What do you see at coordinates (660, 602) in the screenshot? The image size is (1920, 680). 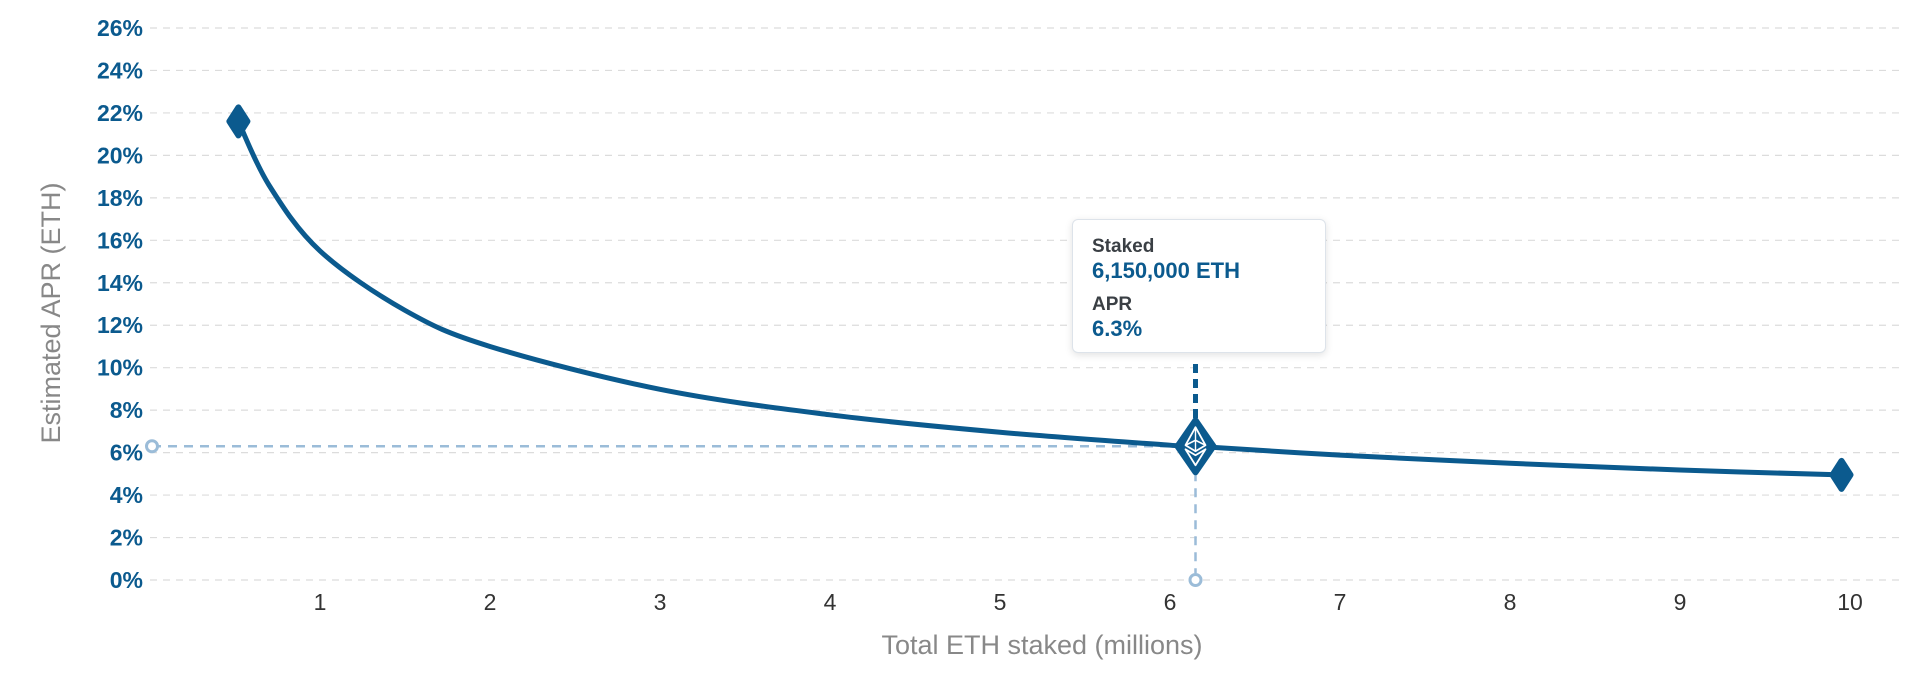 I see `x-tick-label: 3` at bounding box center [660, 602].